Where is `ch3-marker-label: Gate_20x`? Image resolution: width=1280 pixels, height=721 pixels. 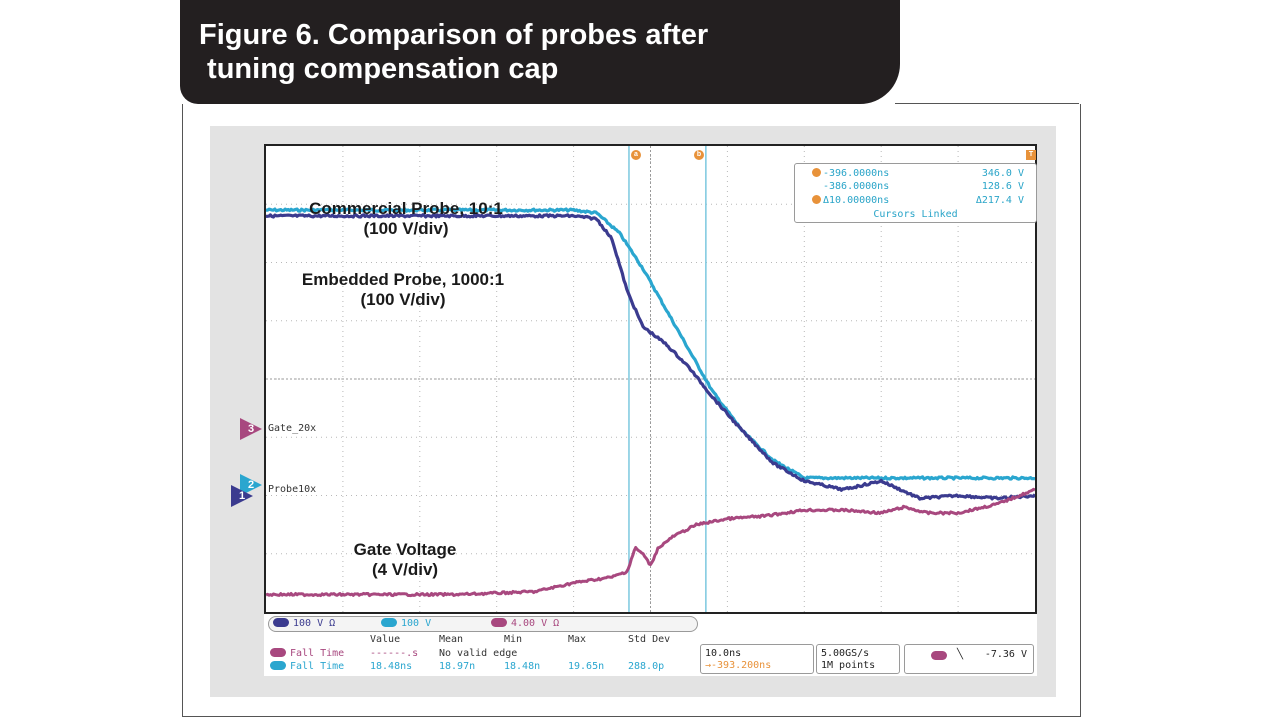
ch3-marker-label: Gate_20x is located at coordinates (292, 428).